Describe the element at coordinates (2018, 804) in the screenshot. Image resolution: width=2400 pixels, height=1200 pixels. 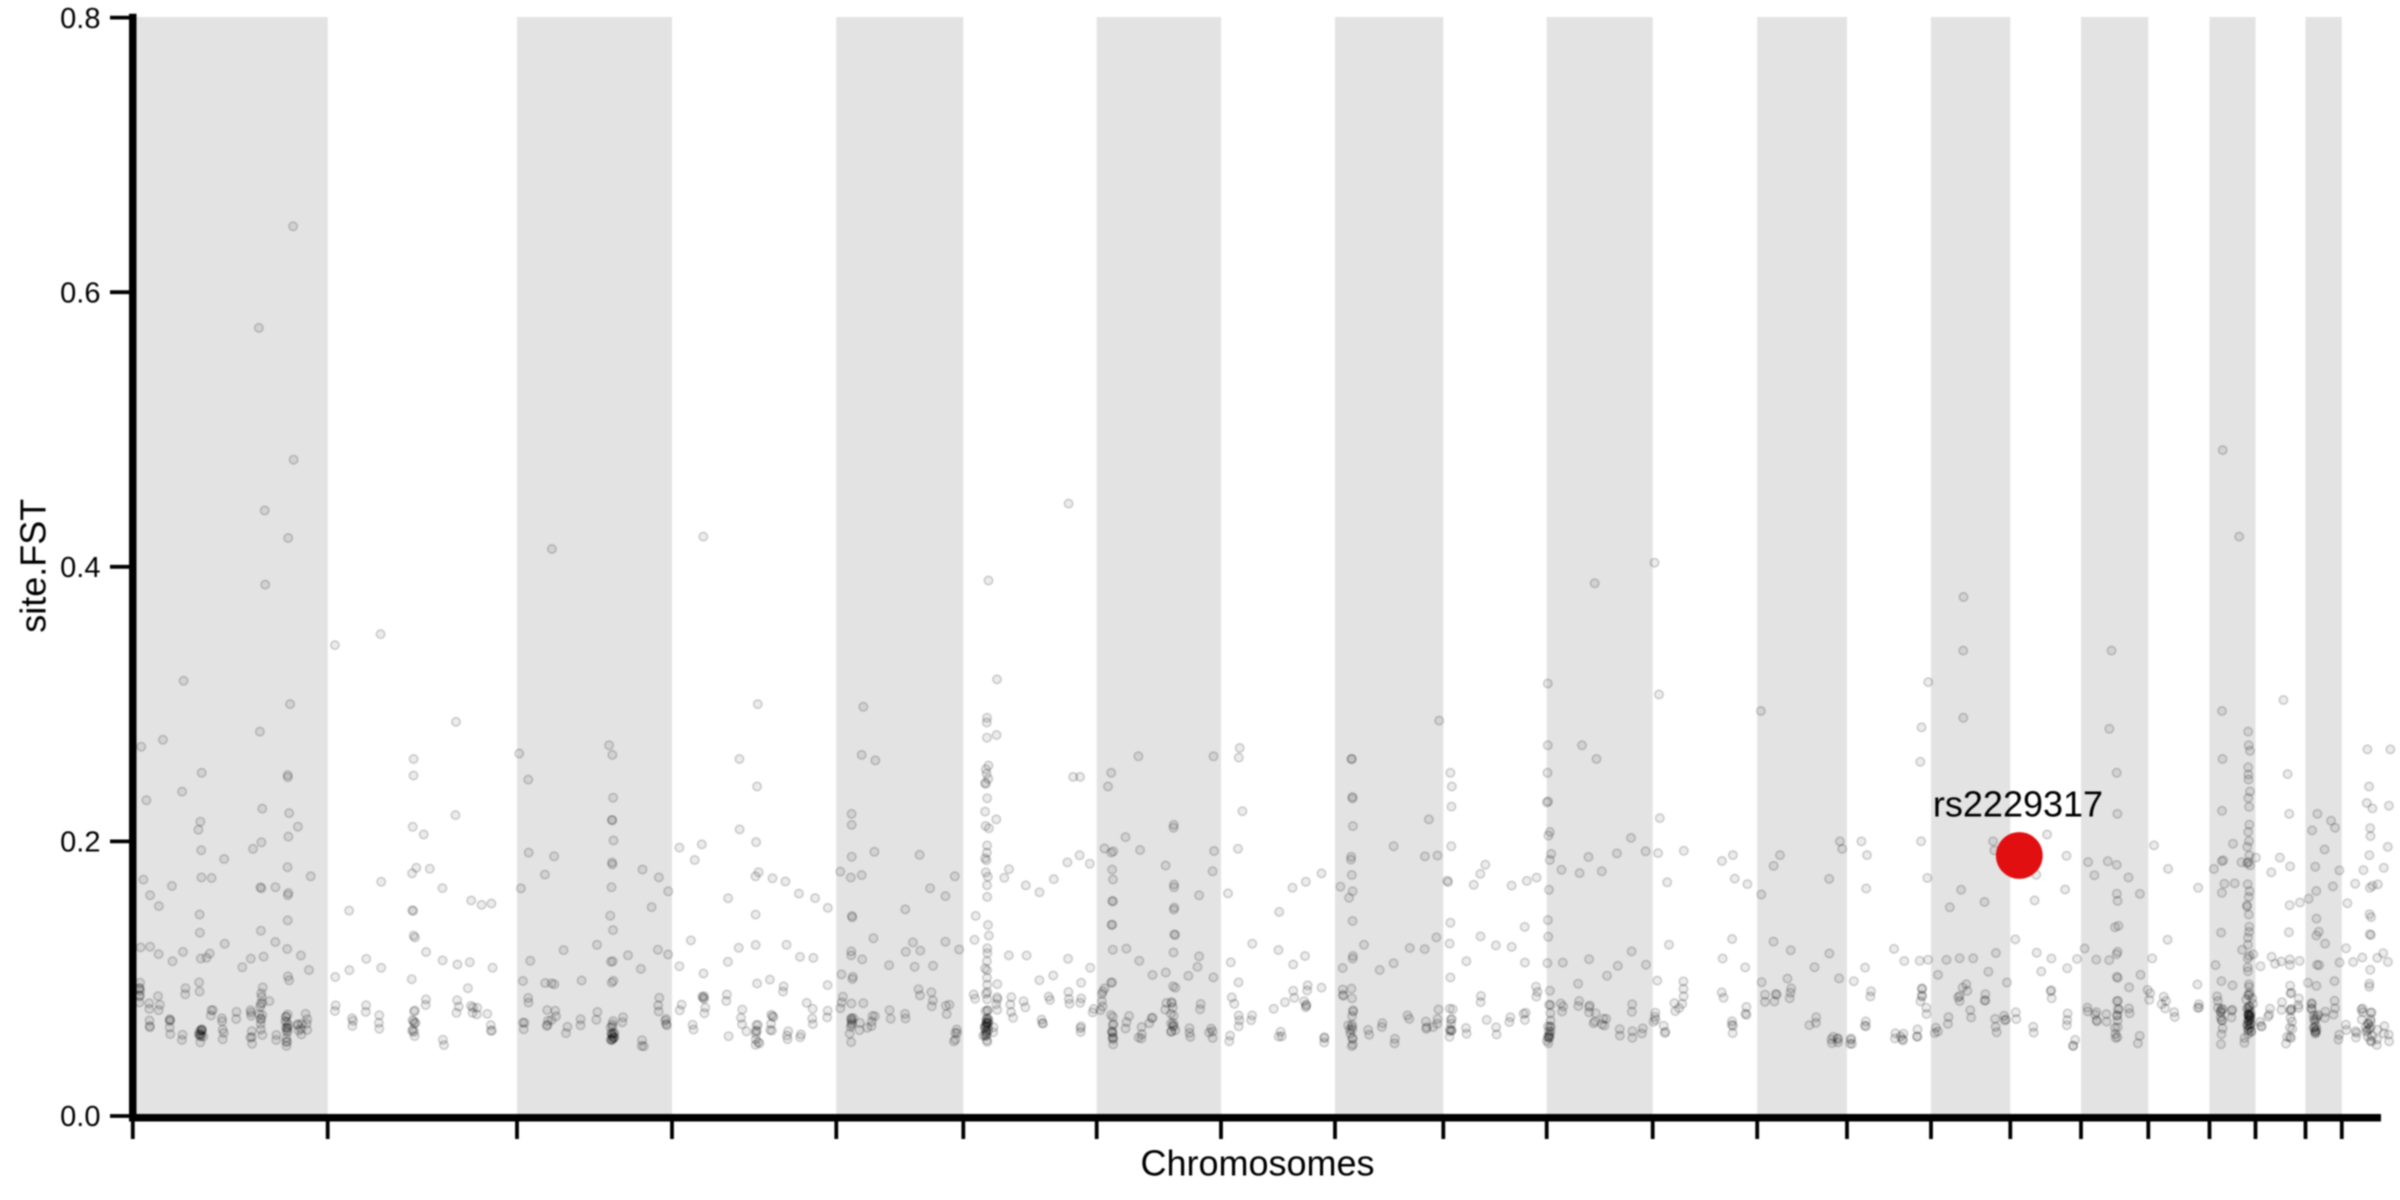
I see `svg-text: rs2229317` at that location.